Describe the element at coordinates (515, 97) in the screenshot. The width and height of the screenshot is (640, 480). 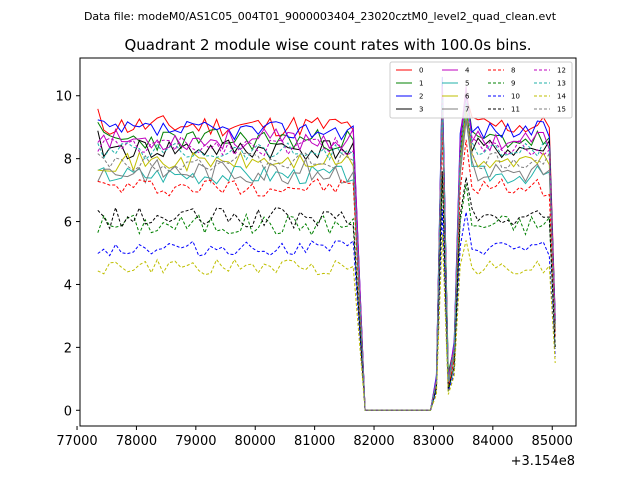
I see `legend-label-10: 10` at that location.